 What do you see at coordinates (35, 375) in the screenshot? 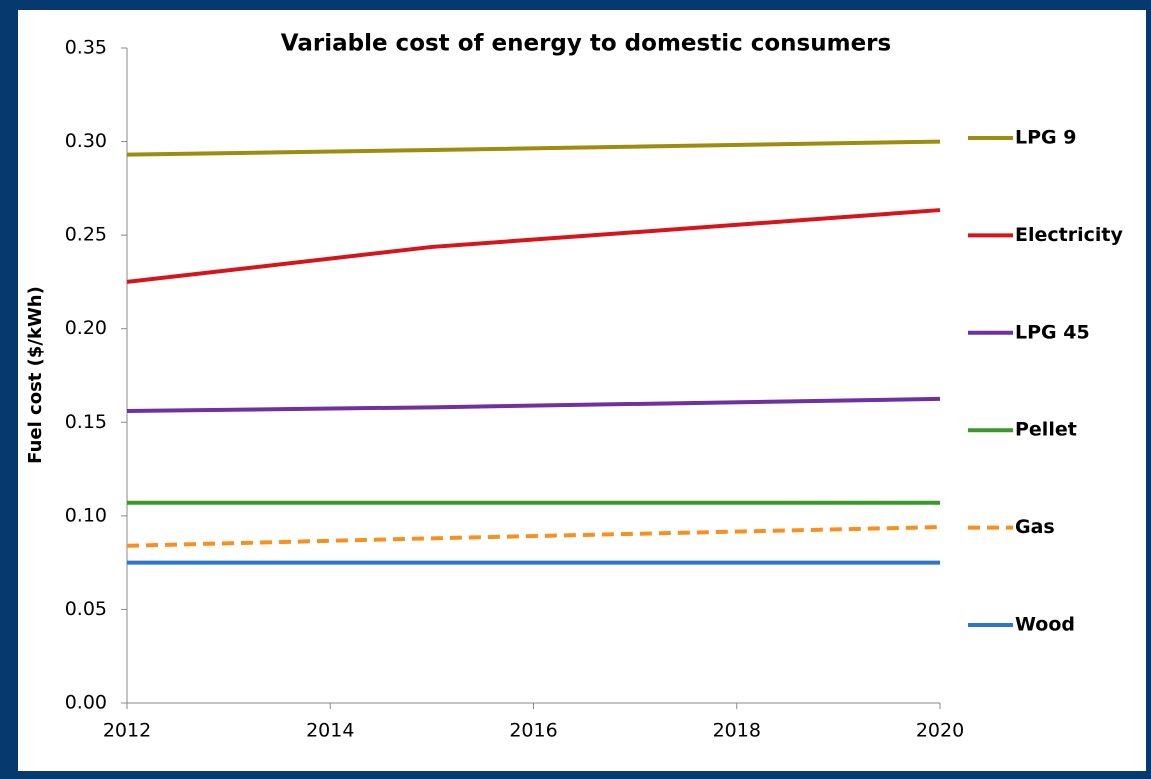
I see `y-axis-title: Fuel cost ($/kWh)` at bounding box center [35, 375].